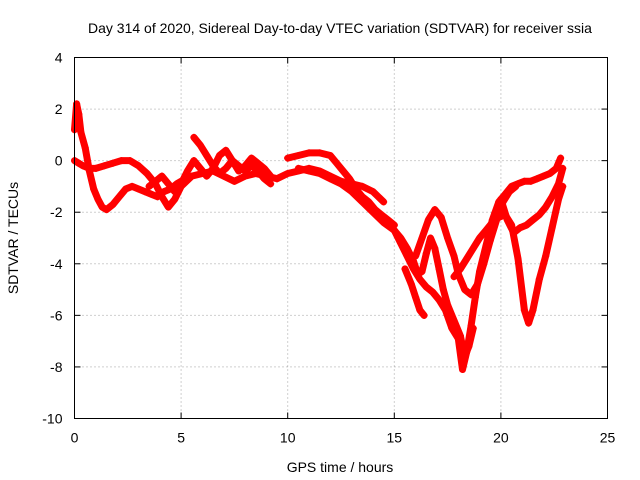 This screenshot has height=480, width=640. I want to click on y-tick-label: -10, so click(52, 419).